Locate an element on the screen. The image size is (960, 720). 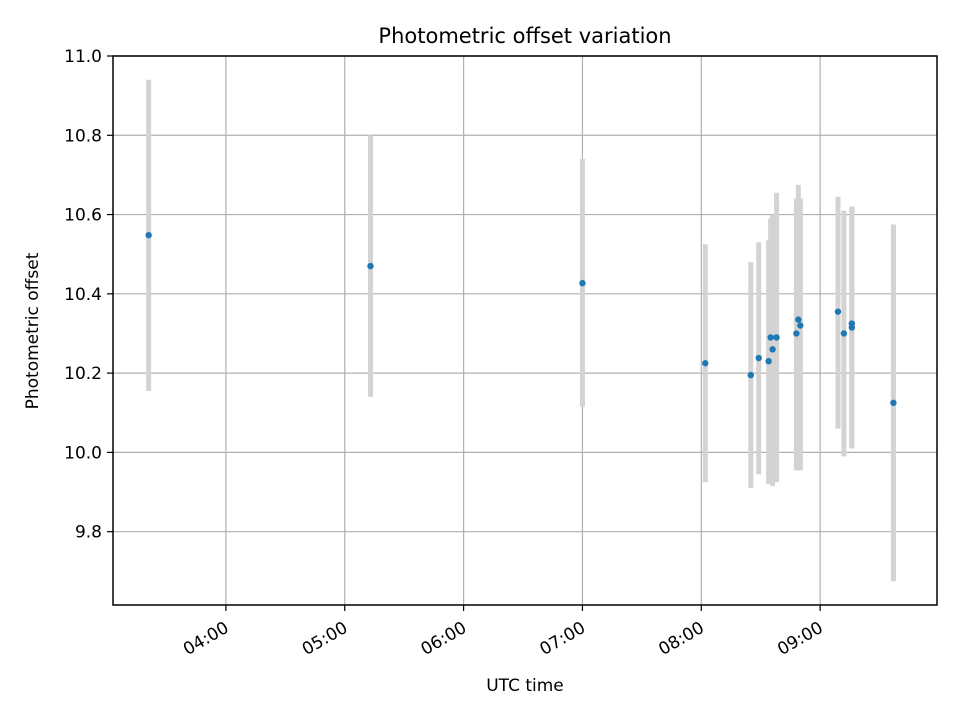
x-axis-label: UTC time is located at coordinates (525, 686).